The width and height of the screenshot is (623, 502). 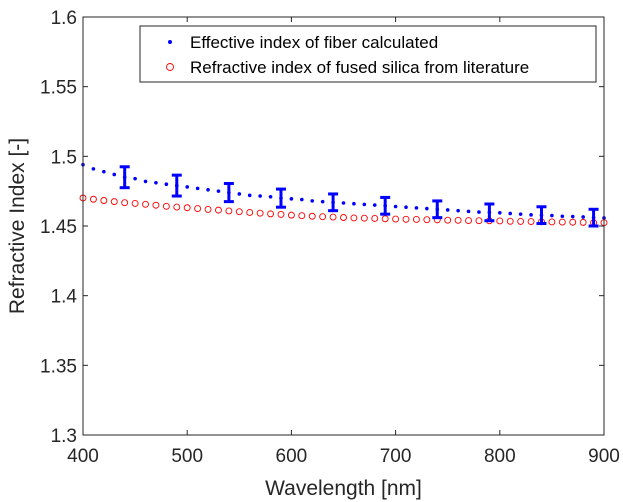 What do you see at coordinates (58, 88) in the screenshot?
I see `y-tick-label: 1.55` at bounding box center [58, 88].